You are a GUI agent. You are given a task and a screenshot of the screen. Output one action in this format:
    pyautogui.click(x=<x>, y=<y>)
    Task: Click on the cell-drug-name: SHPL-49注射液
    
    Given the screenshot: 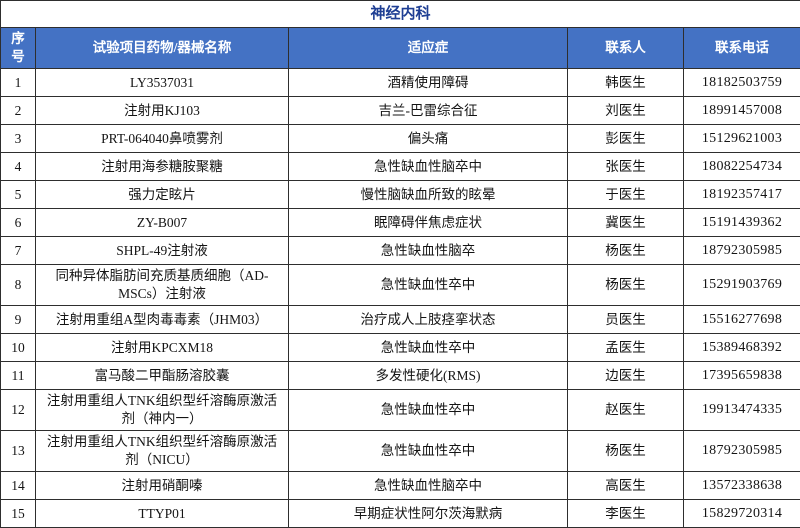 What is the action you would take?
    pyautogui.click(x=162, y=251)
    